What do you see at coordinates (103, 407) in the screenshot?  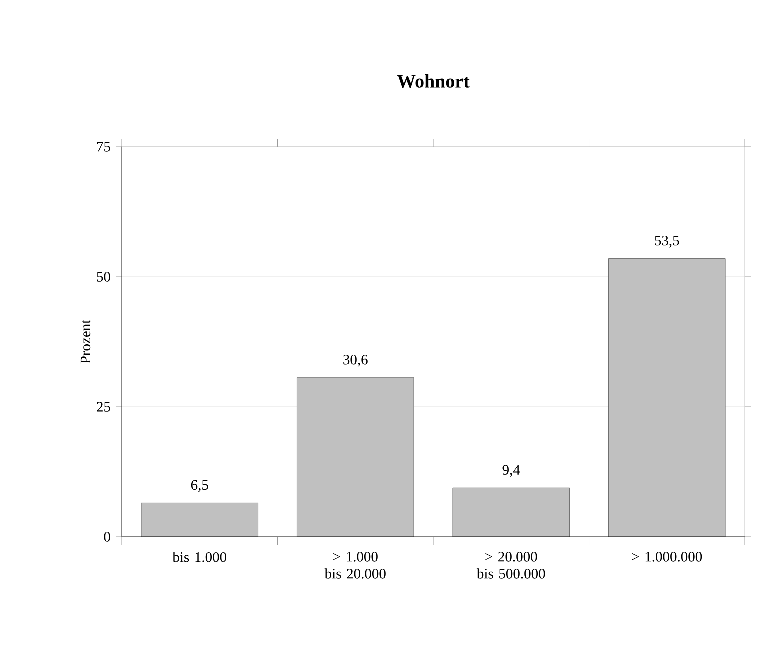 I see `y-tick-label: 25` at bounding box center [103, 407].